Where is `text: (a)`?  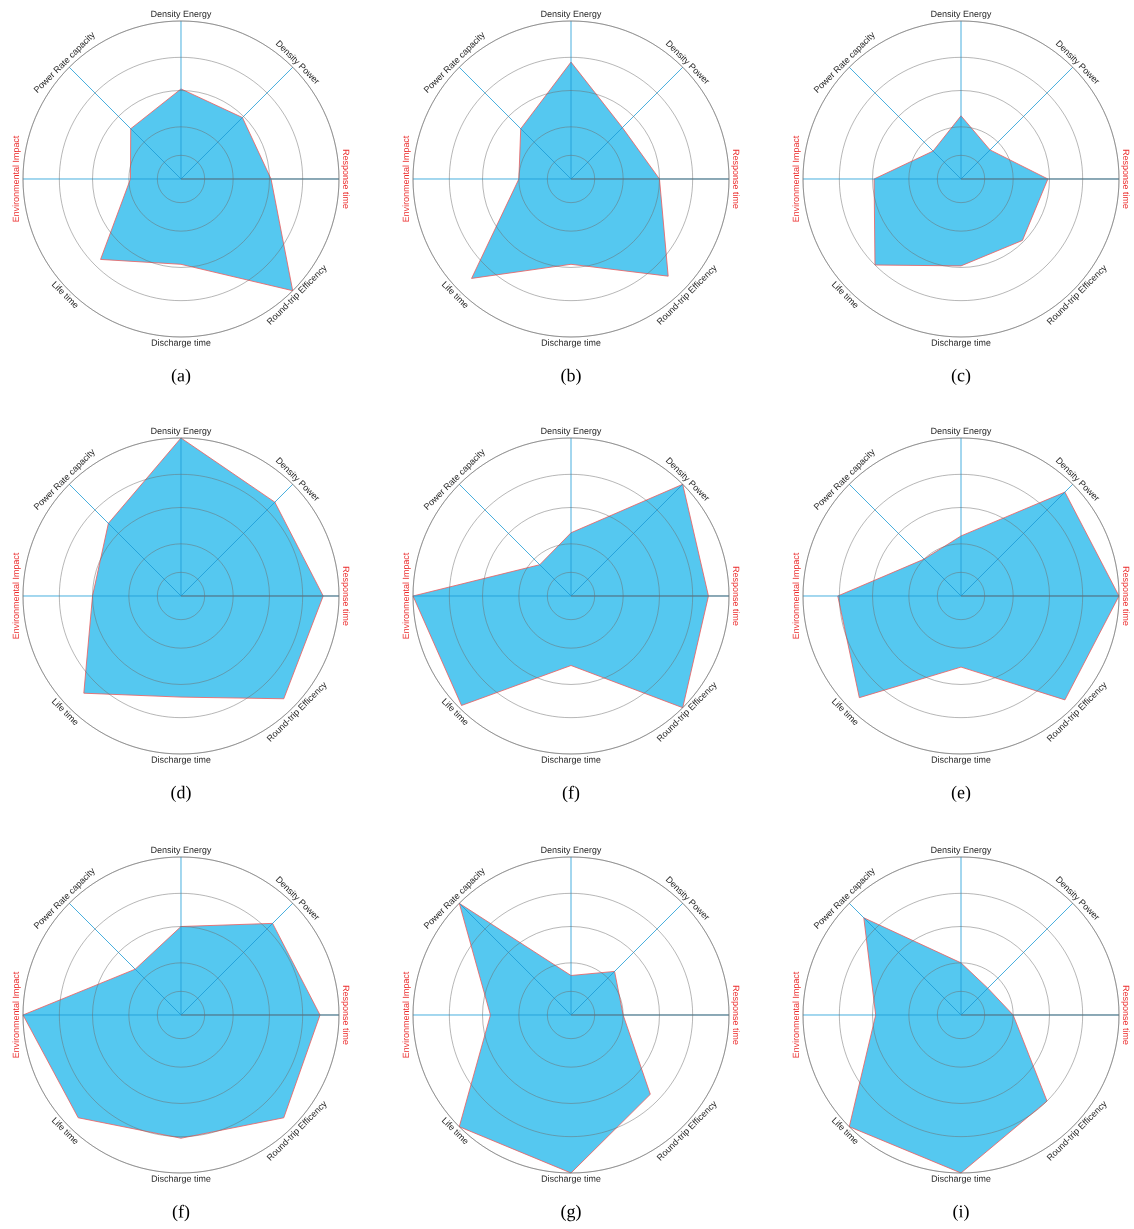
text: (a) is located at coordinates (181, 377).